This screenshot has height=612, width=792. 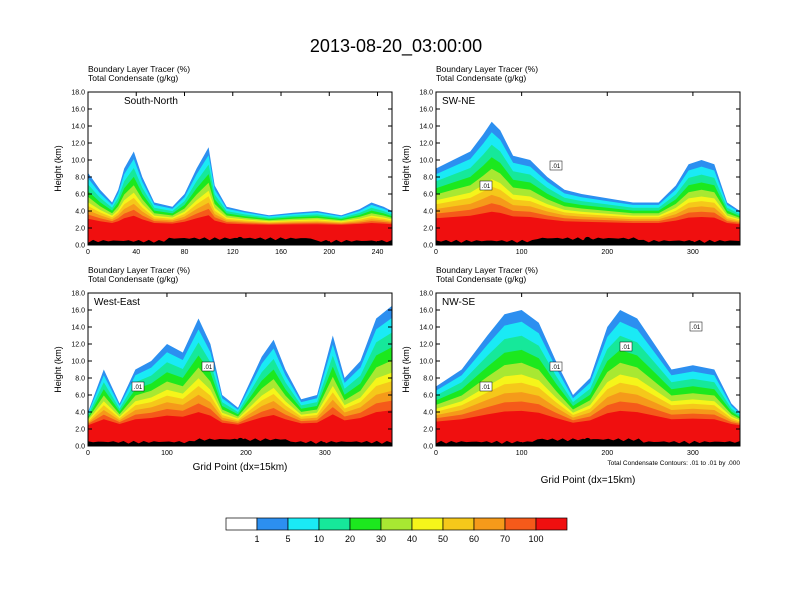 What do you see at coordinates (281, 252) in the screenshot?
I see `x-tick-label: 160` at bounding box center [281, 252].